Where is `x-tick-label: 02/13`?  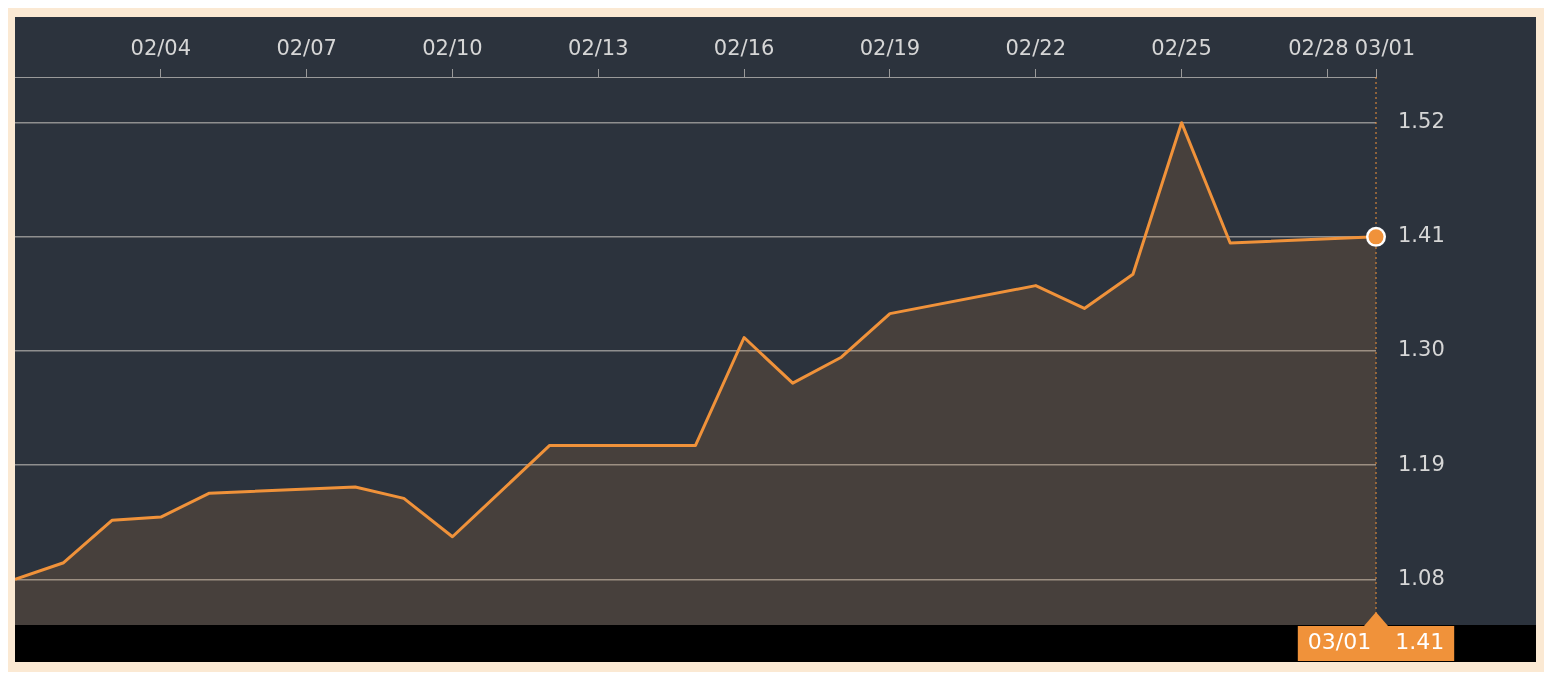
x-tick-label: 02/13 is located at coordinates (598, 48).